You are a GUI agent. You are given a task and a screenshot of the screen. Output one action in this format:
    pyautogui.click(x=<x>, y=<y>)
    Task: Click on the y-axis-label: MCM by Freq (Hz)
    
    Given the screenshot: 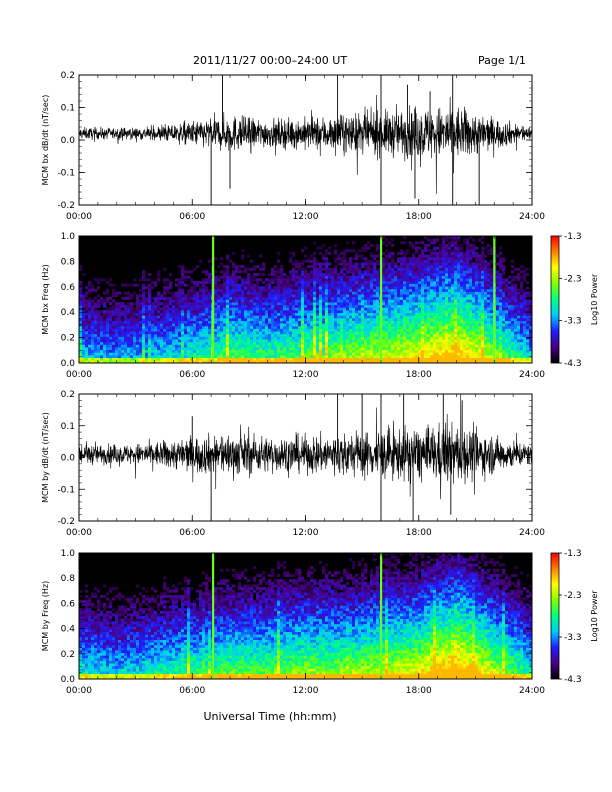 What is the action you would take?
    pyautogui.click(x=45, y=616)
    